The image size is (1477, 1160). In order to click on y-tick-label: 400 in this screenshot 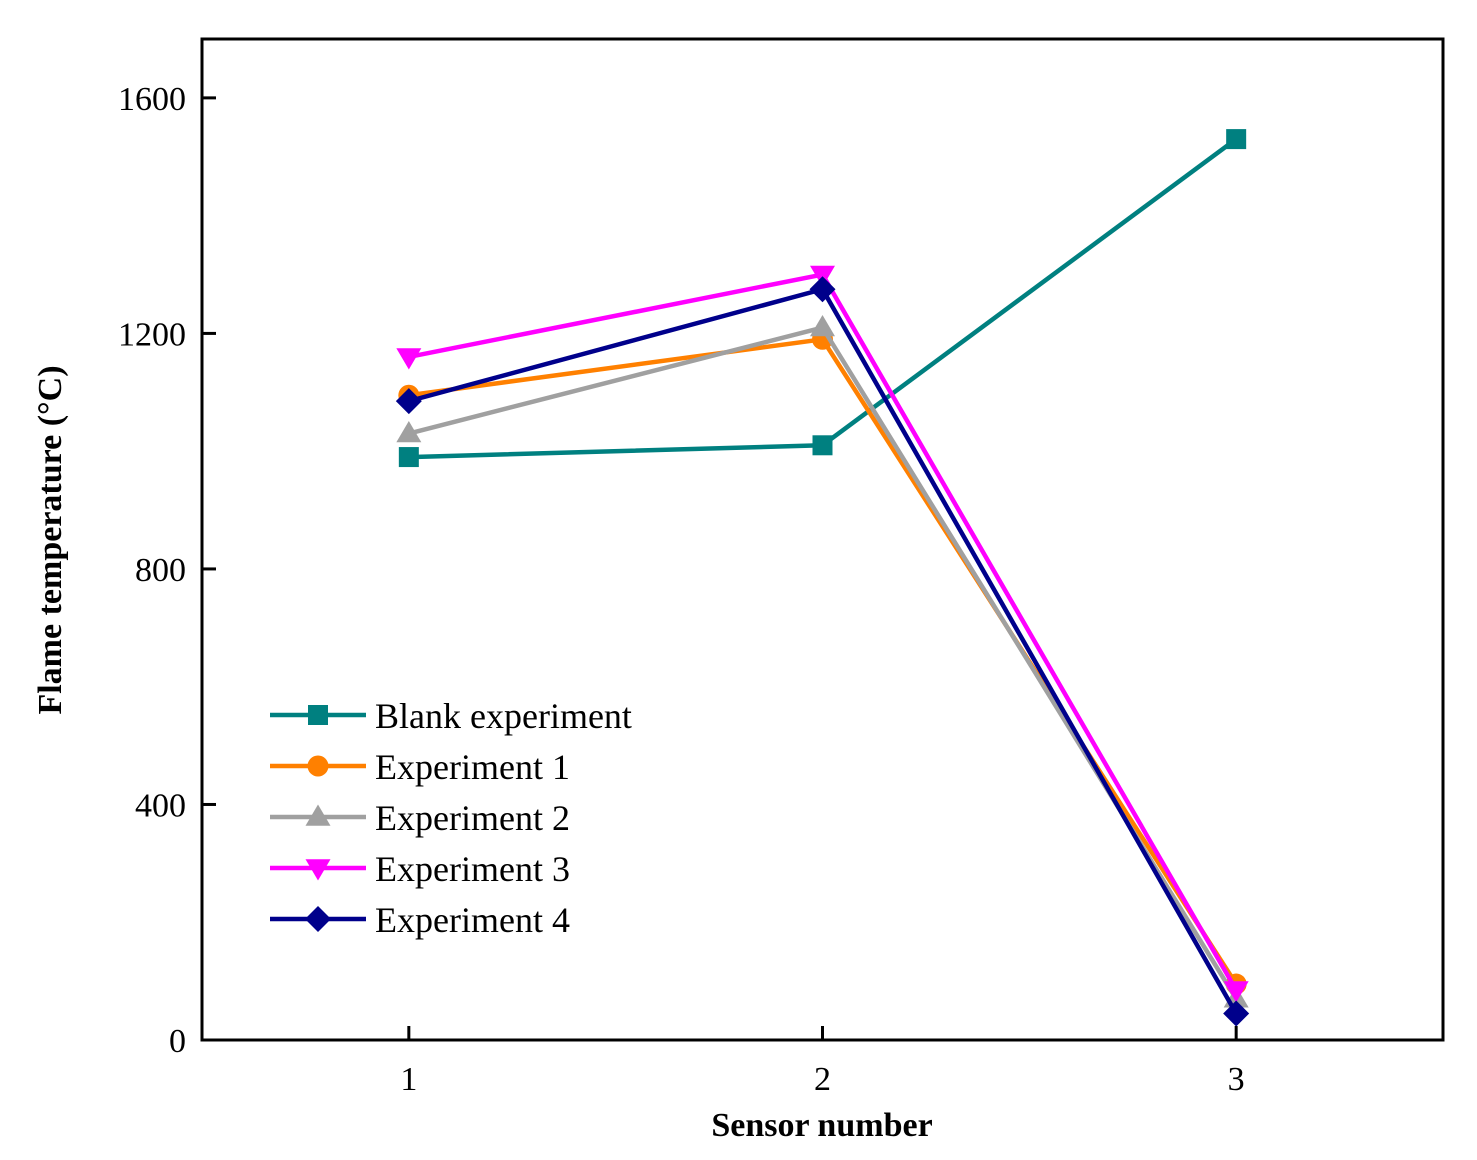, I will do `click(160, 805)`.